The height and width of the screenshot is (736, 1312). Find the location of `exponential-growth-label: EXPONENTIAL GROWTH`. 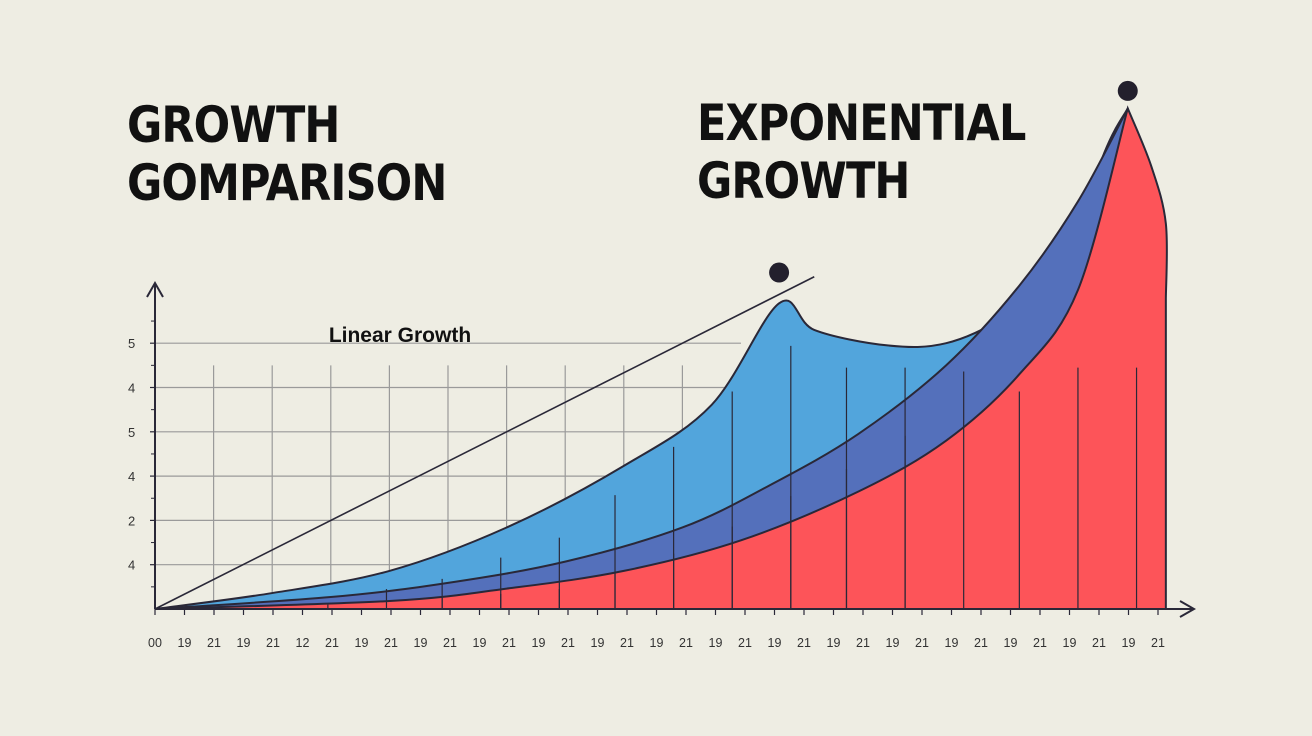

exponential-growth-label: EXPONENTIAL GROWTH is located at coordinates (861, 152).